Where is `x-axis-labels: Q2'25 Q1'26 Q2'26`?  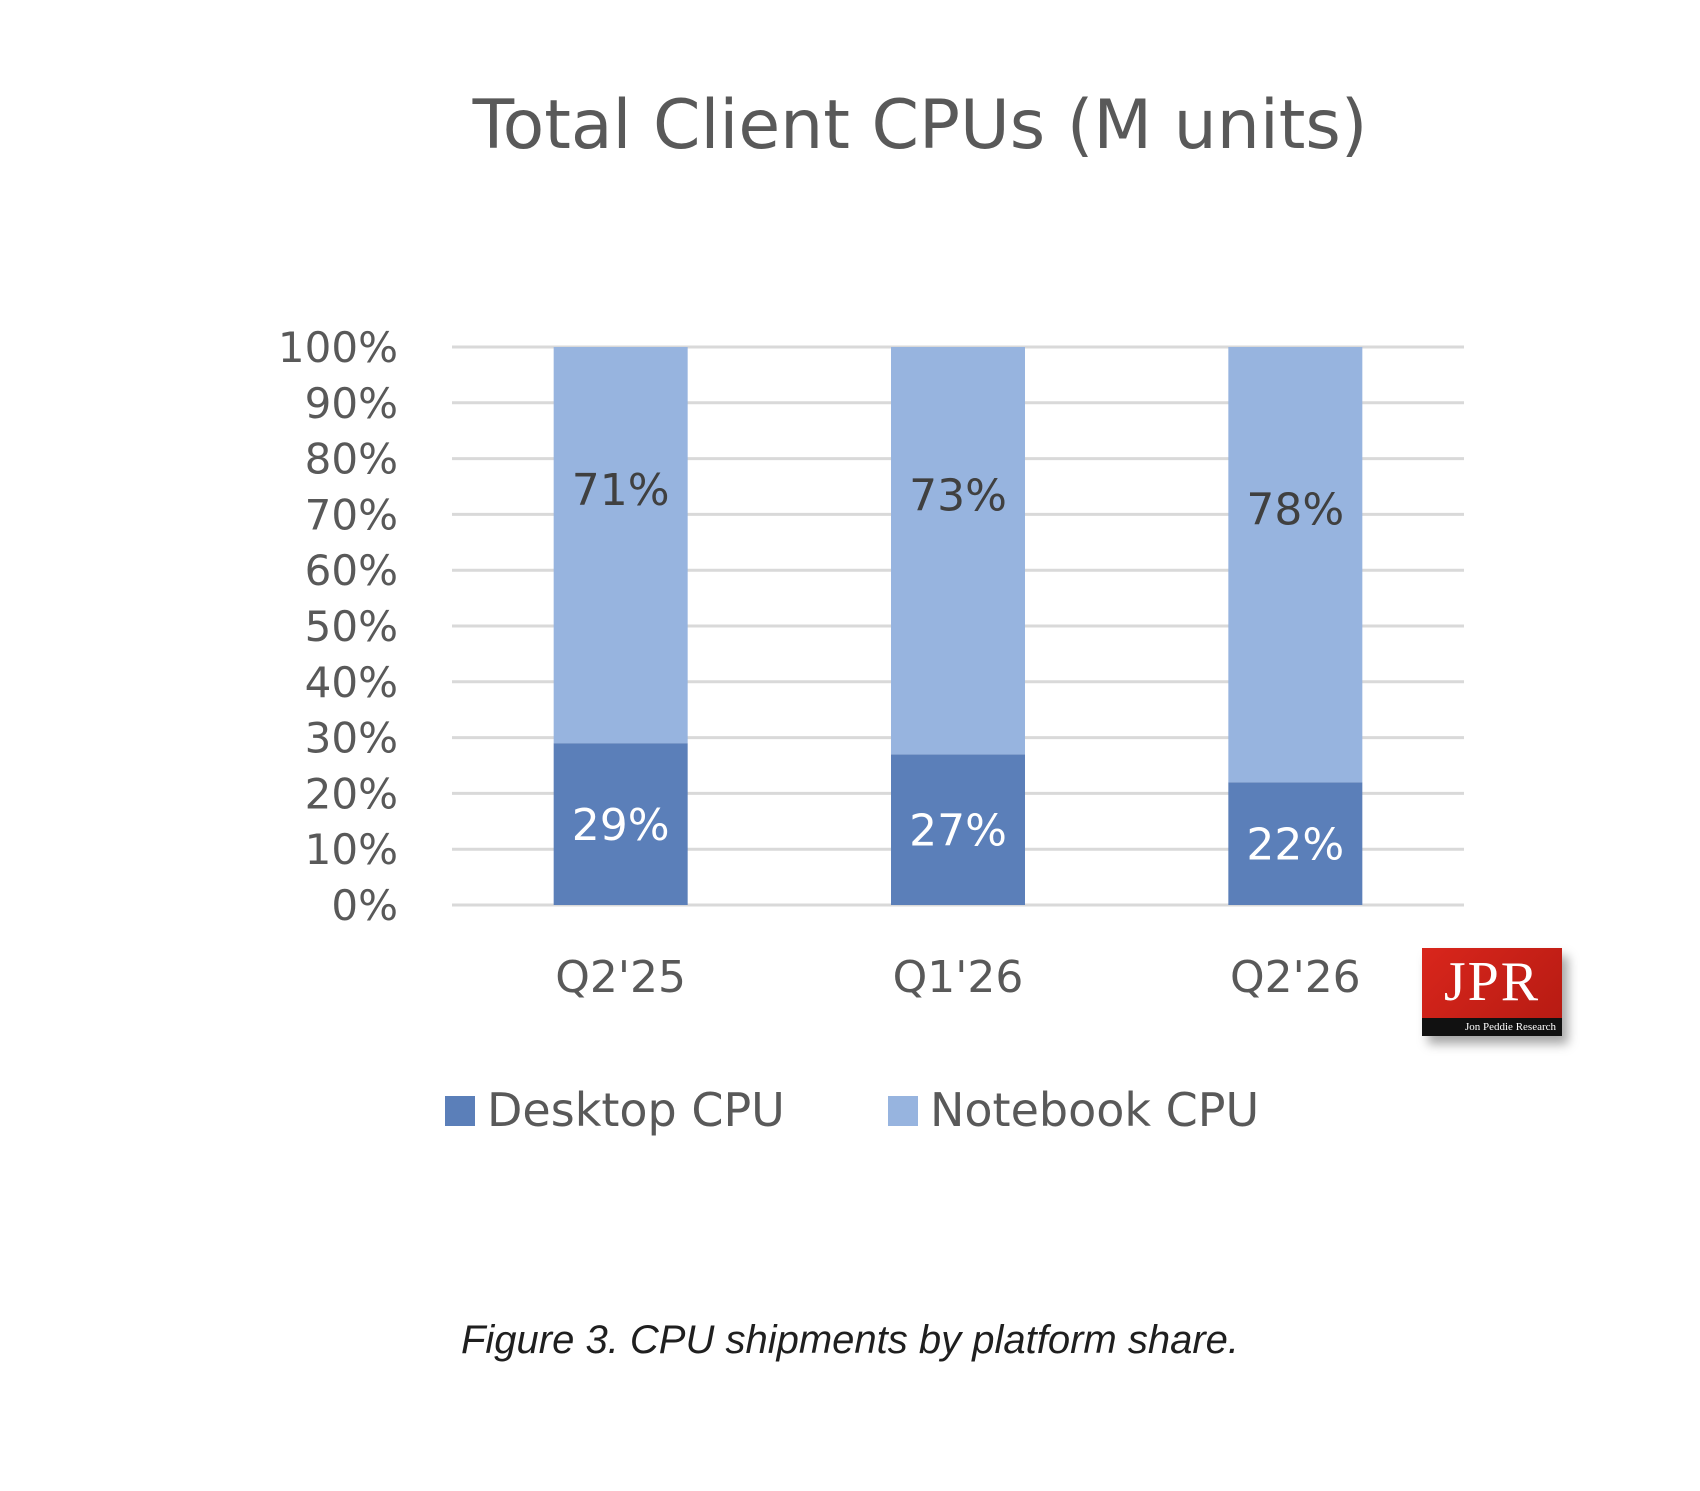 x-axis-labels: Q2'25 Q1'26 Q2'26 is located at coordinates (957, 977).